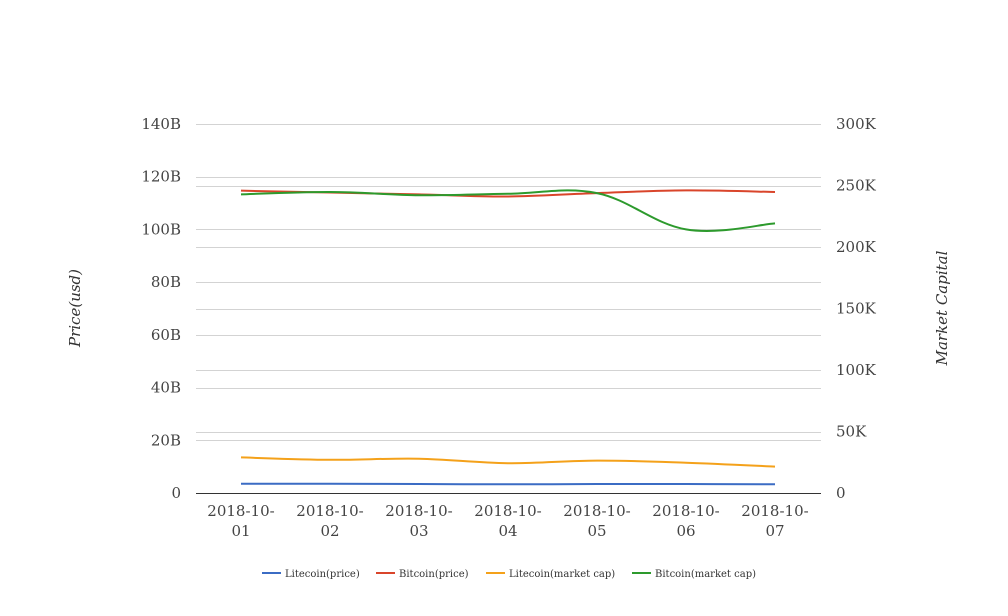  What do you see at coordinates (322, 574) in the screenshot?
I see `legend-label: Litecoin(price)` at bounding box center [322, 574].